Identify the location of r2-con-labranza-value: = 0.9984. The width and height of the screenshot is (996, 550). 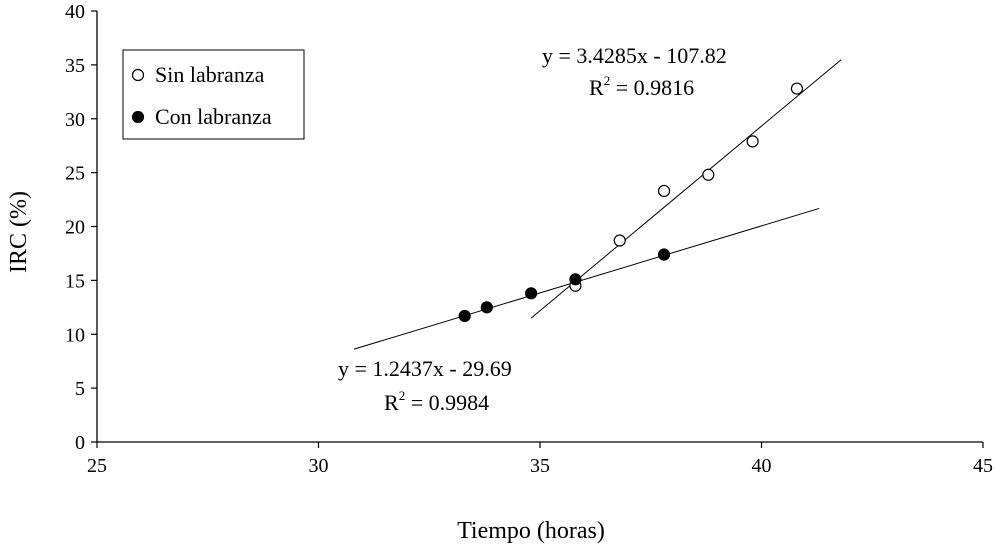
(447, 402).